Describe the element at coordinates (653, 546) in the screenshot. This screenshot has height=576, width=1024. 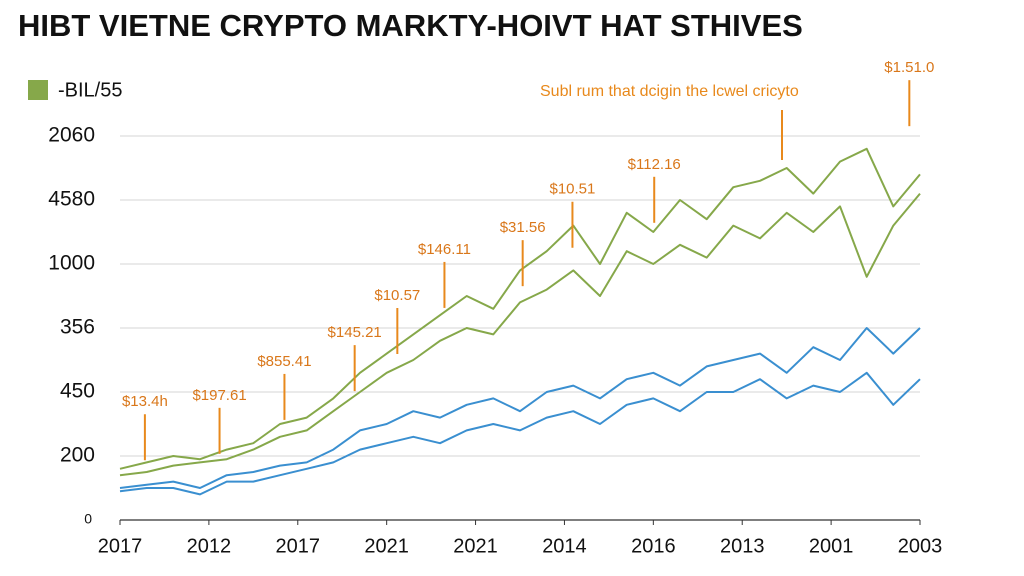
I see `x-tick-label: 2016` at that location.